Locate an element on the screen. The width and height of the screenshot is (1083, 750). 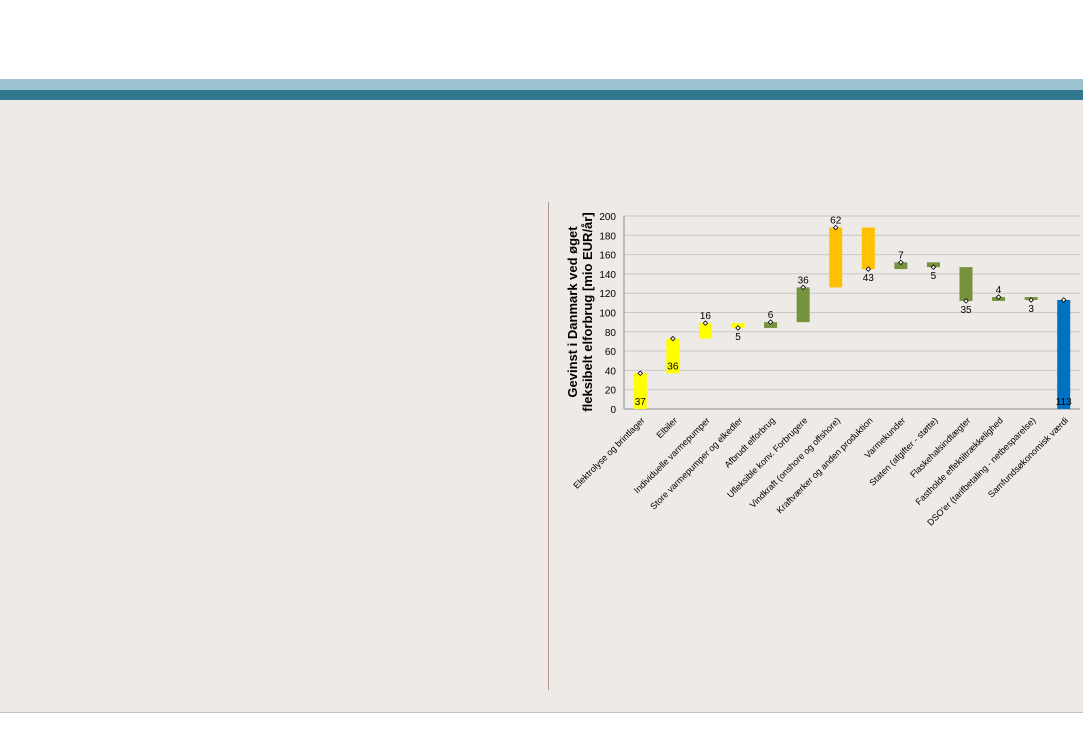
y-tick-label: 80 is located at coordinates (611, 333).